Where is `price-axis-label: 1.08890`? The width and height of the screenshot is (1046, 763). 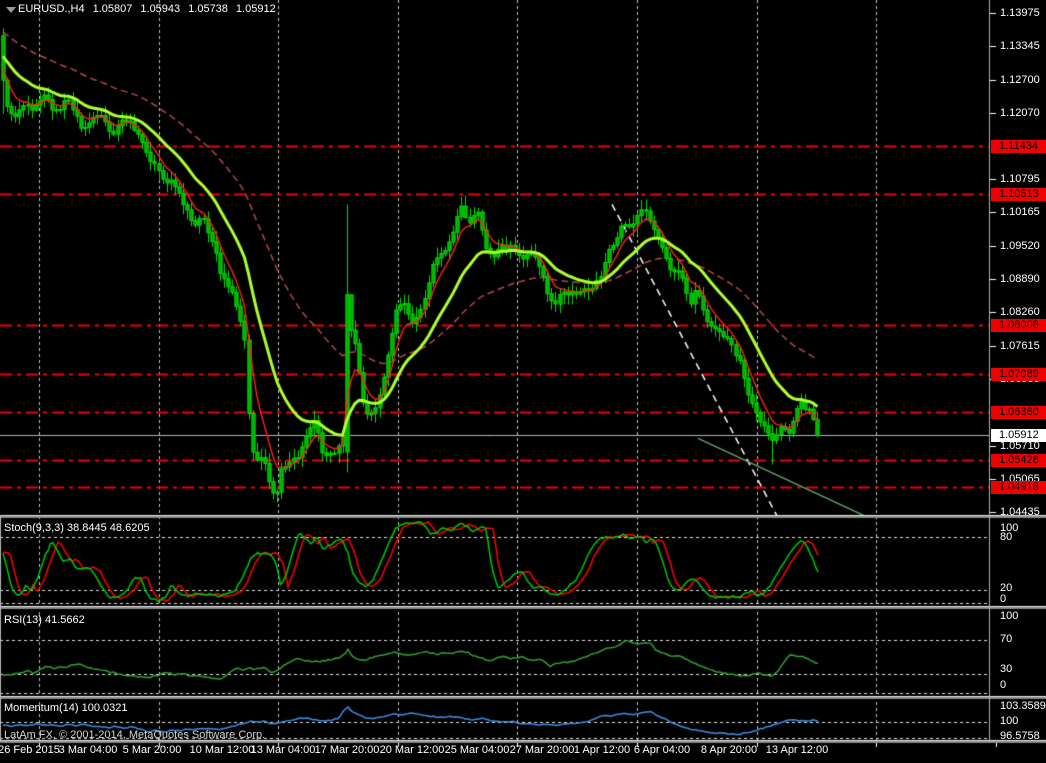 price-axis-label: 1.08890 is located at coordinates (1020, 279).